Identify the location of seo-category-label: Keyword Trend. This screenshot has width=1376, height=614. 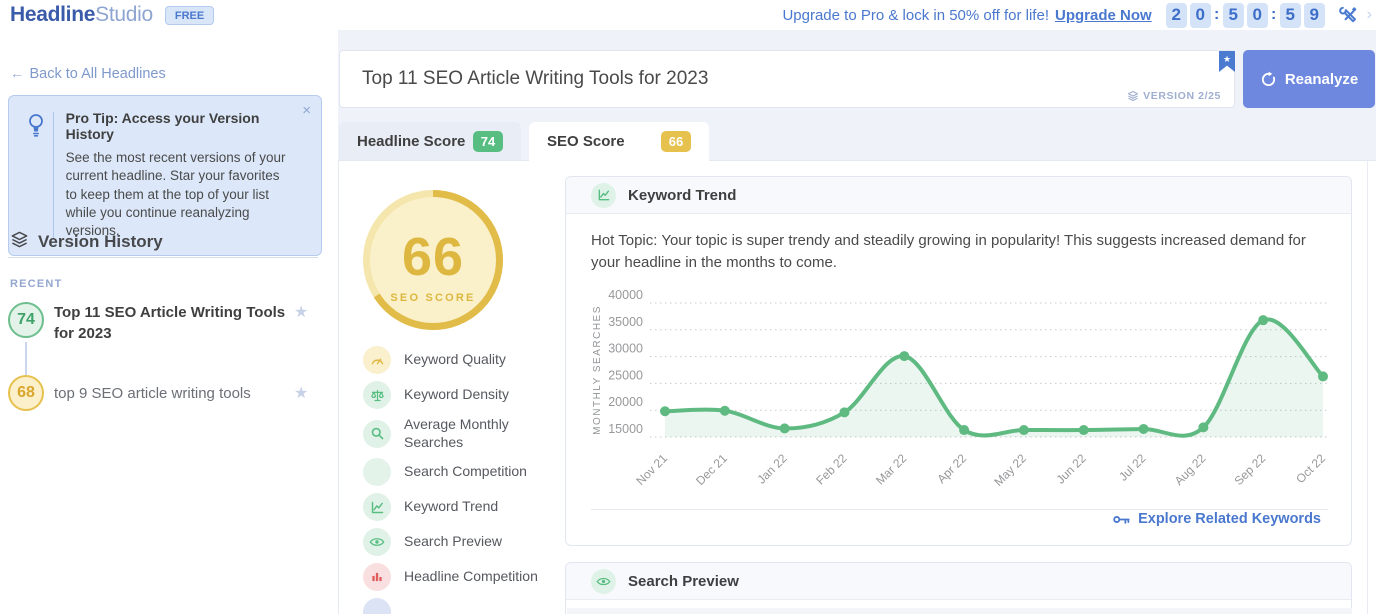
(451, 506).